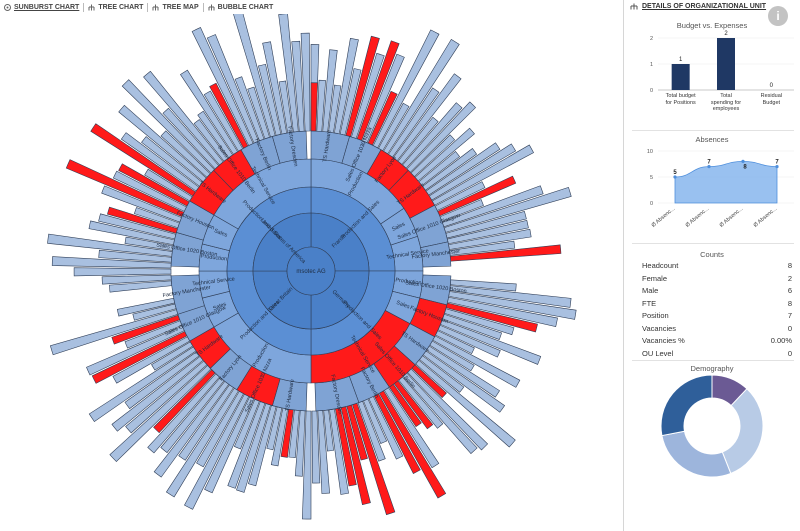  What do you see at coordinates (712, 254) in the screenshot?
I see `counts-title: Counts` at bounding box center [712, 254].